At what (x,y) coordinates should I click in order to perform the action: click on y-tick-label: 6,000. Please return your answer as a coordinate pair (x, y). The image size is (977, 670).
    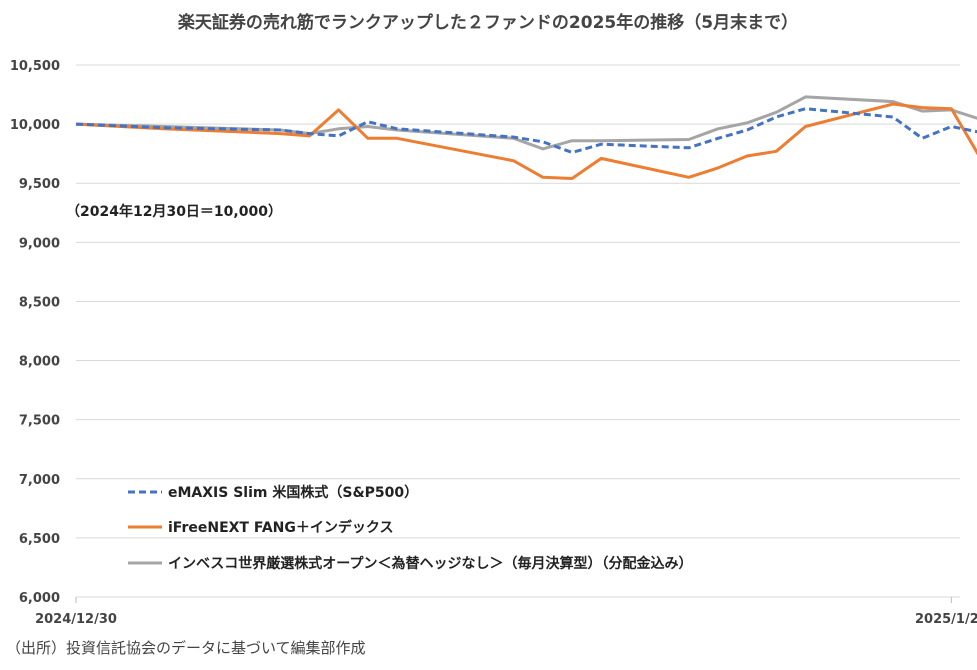
    Looking at the image, I should click on (39, 598).